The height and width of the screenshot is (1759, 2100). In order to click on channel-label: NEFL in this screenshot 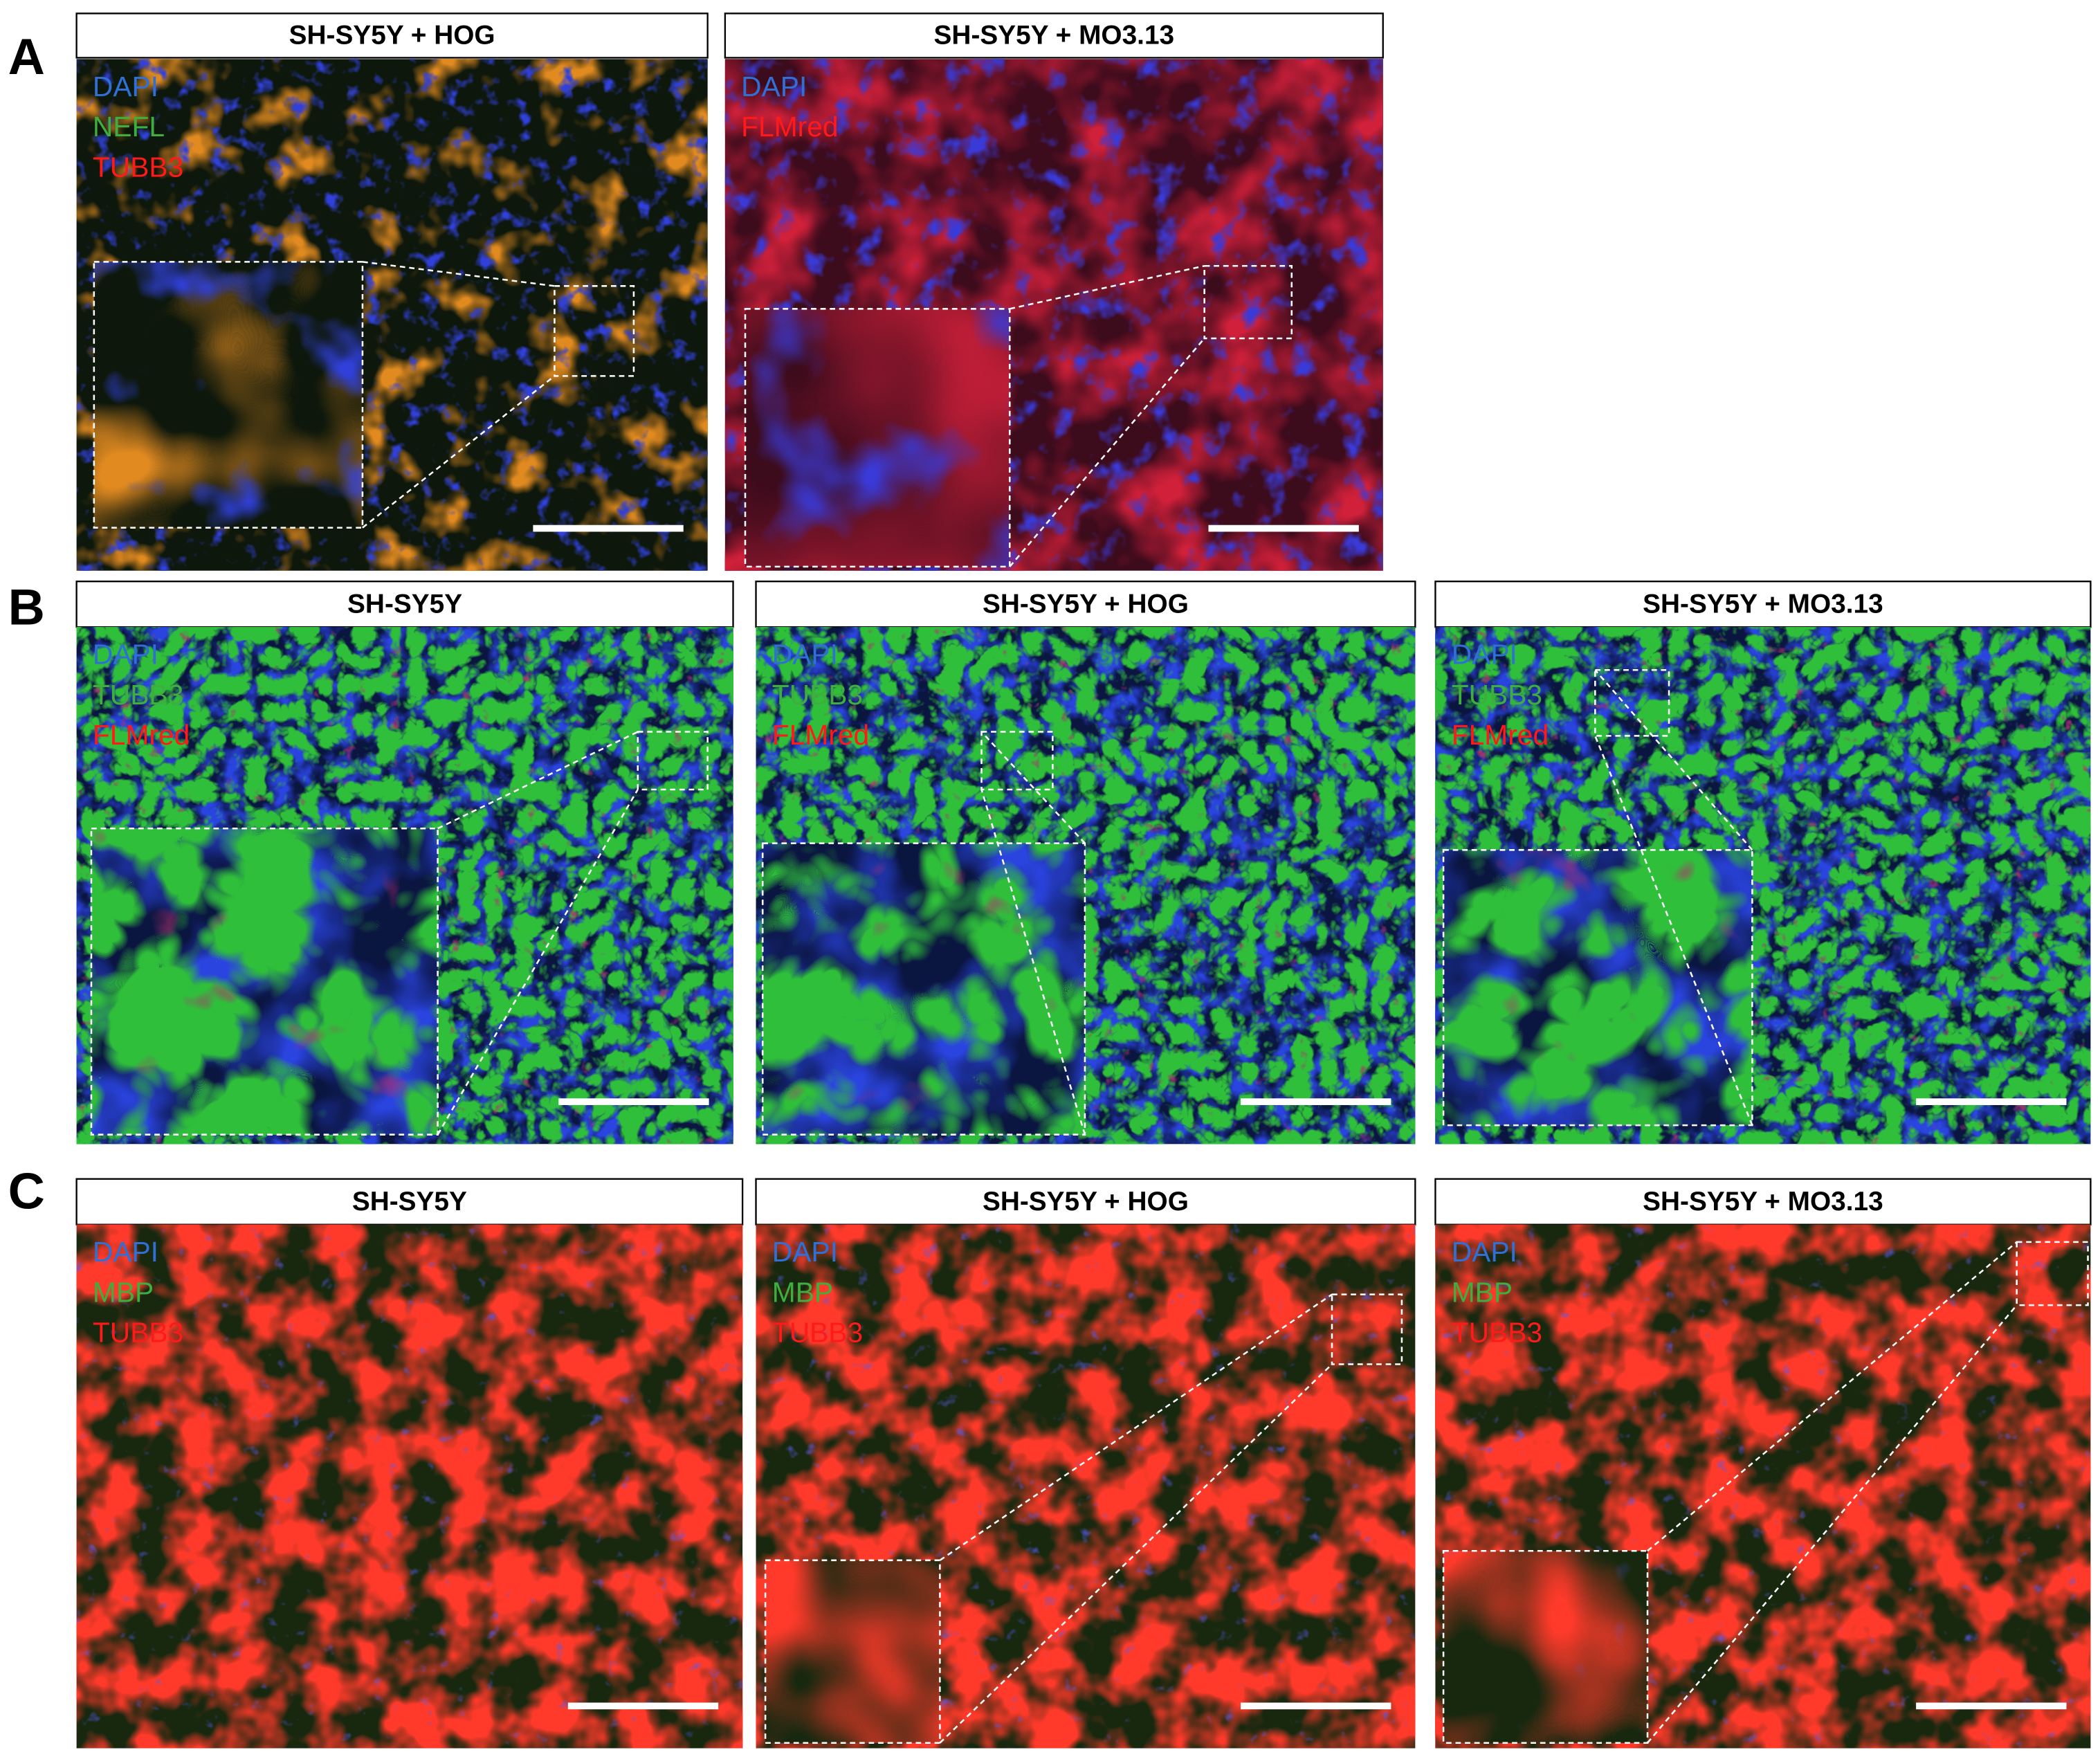, I will do `click(129, 127)`.